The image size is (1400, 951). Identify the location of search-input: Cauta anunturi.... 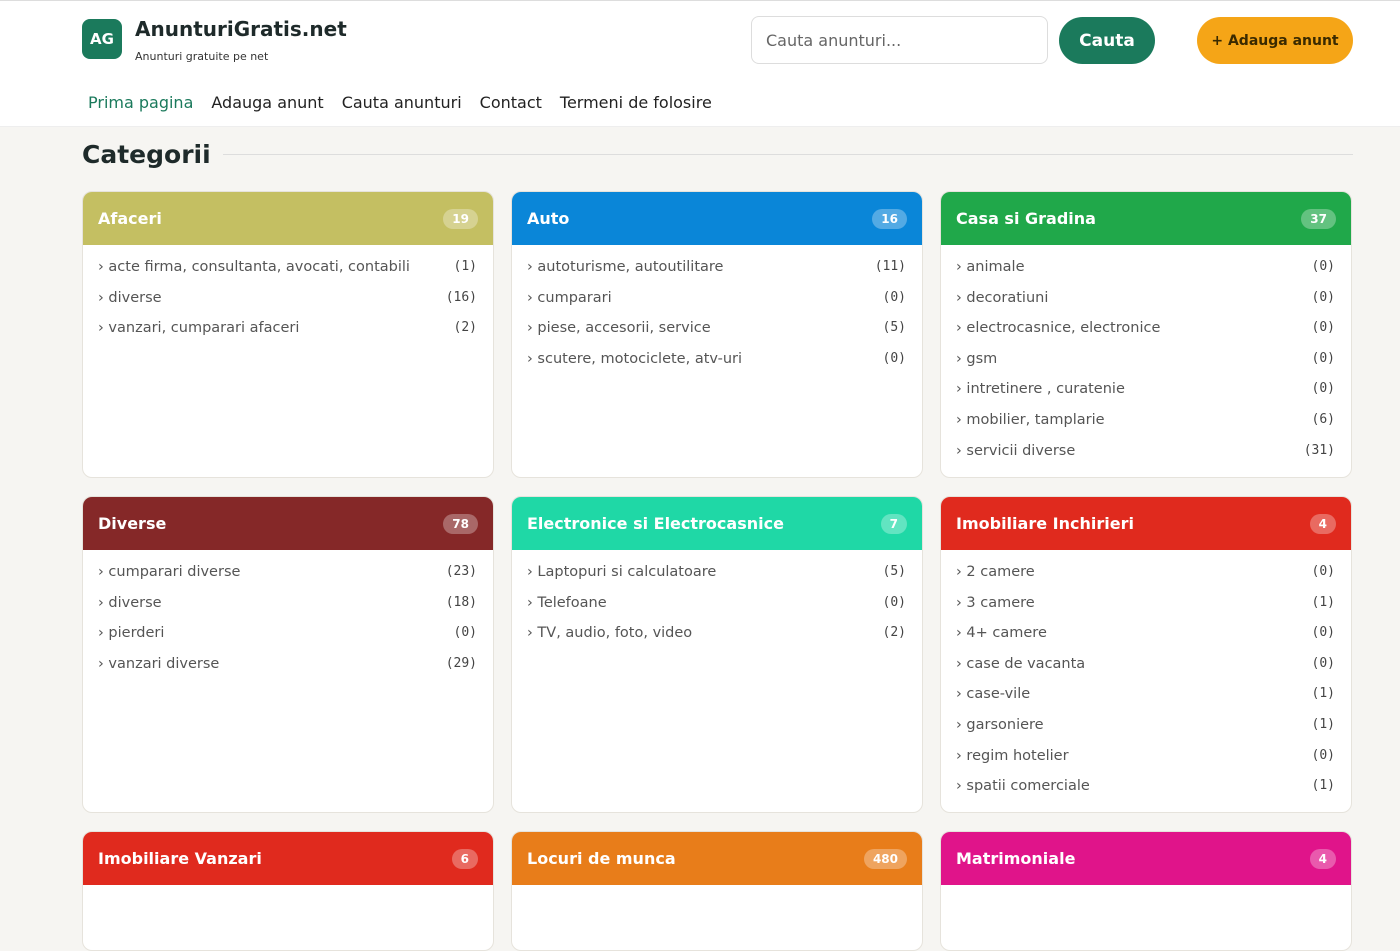
(899, 40).